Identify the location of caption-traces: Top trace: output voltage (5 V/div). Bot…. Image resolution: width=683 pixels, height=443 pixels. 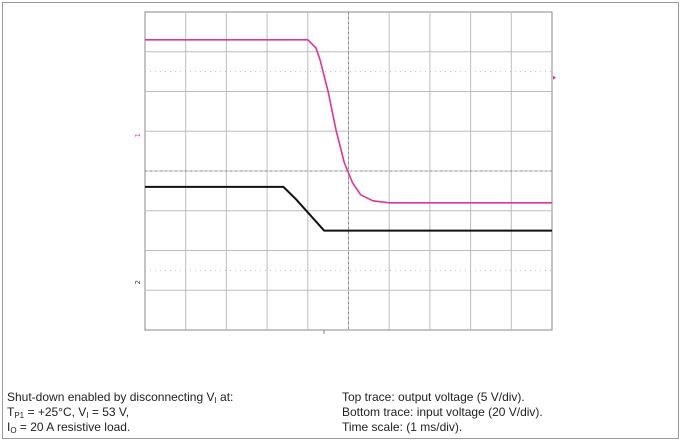
(442, 412).